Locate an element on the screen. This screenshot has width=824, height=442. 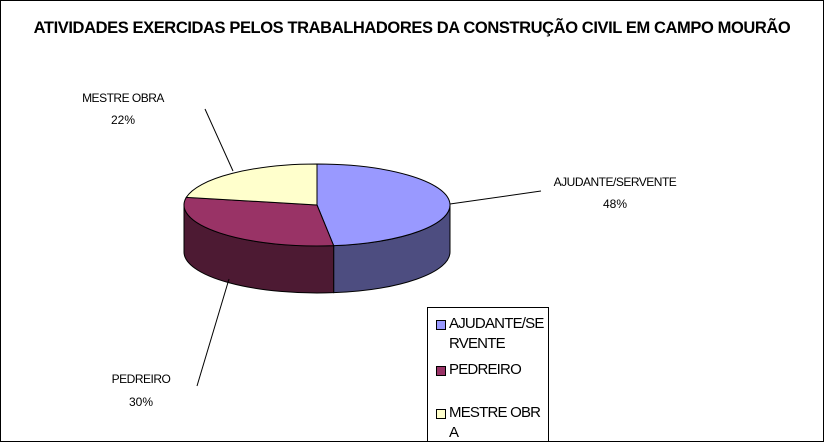
legend-item: AJUDANTE/SERVENTE is located at coordinates (492, 334).